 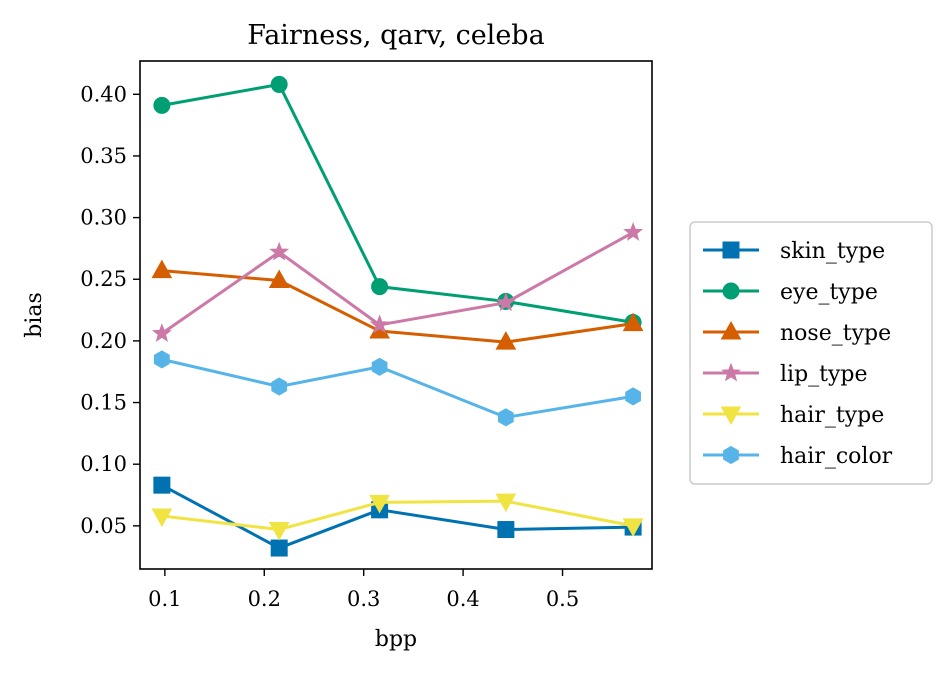 What do you see at coordinates (103, 156) in the screenshot?
I see `y-tick-label: 0.35` at bounding box center [103, 156].